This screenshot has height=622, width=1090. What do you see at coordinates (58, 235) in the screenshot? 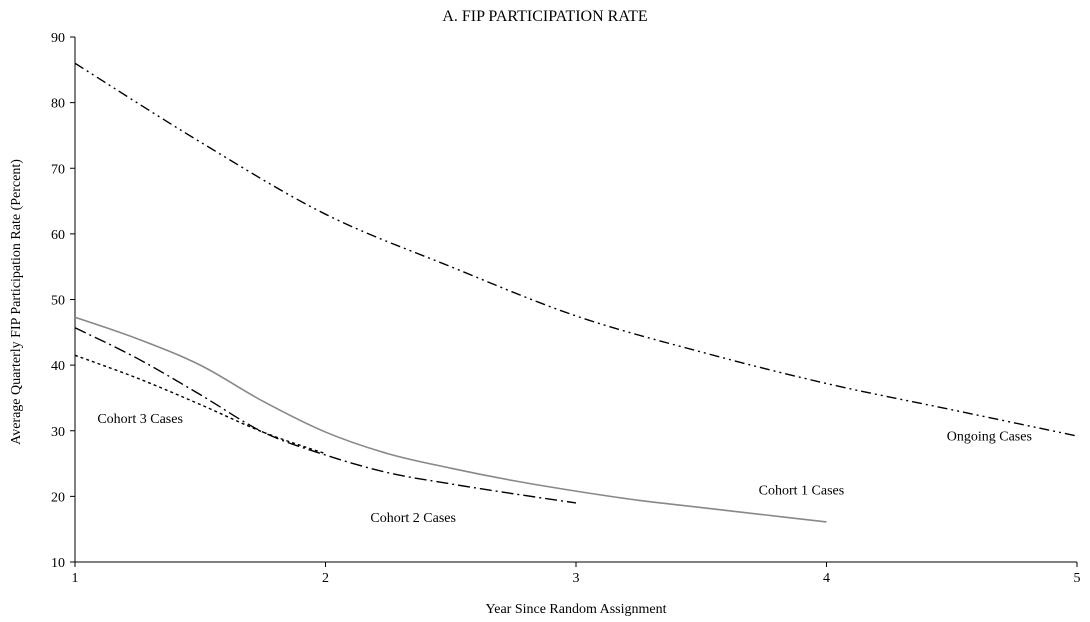
I see `y-tick-label: 60` at bounding box center [58, 235].